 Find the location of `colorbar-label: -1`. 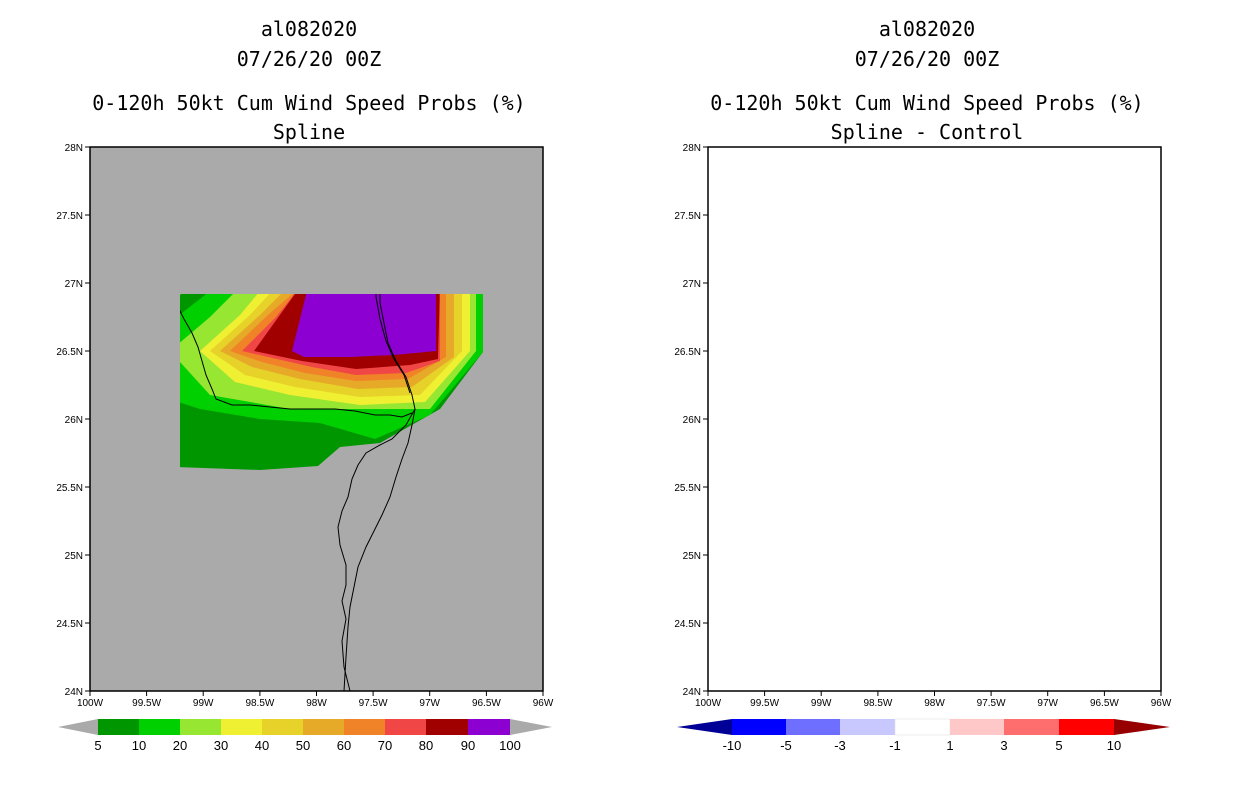

colorbar-label: -1 is located at coordinates (895, 745).